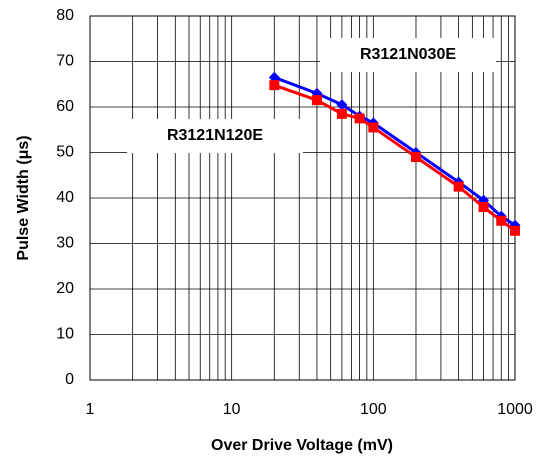 The height and width of the screenshot is (466, 544). What do you see at coordinates (65, 61) in the screenshot?
I see `y-tick-label: 70` at bounding box center [65, 61].